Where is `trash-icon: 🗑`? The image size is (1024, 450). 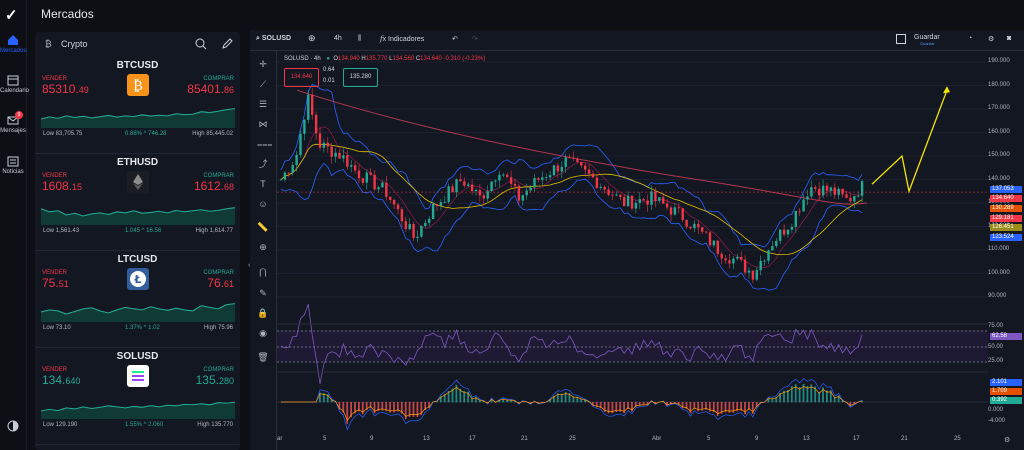 trash-icon: 🗑 is located at coordinates (263, 357).